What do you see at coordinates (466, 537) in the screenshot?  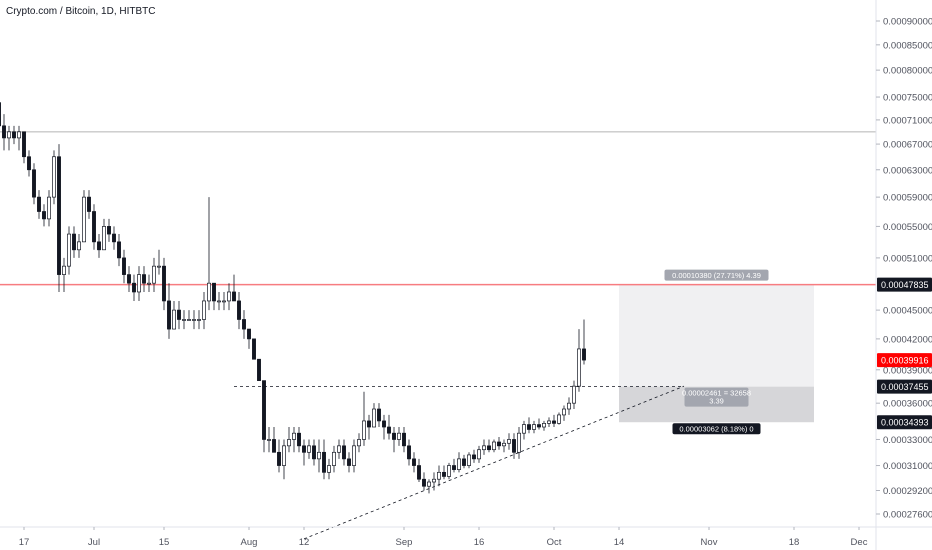 I see `time-axis: 17 Jul 15 Aug 12 Sep 16 Oct 14 Nov 18 Dec` at bounding box center [466, 537].